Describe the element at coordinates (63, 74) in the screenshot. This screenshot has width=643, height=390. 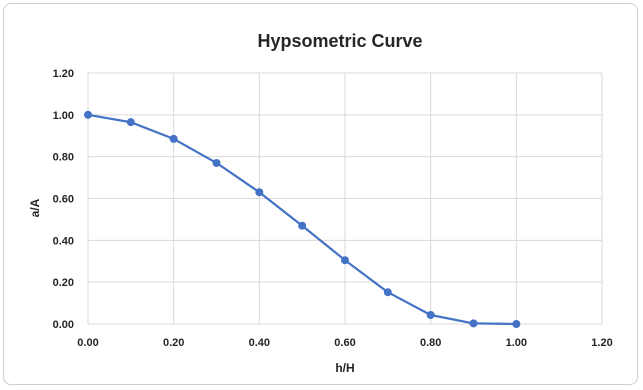
I see `y-tick-label: 1.20` at that location.